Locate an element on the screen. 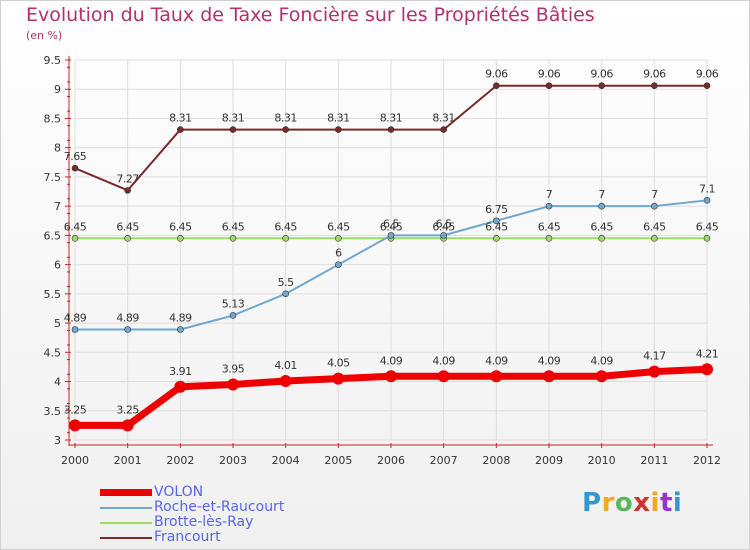 This screenshot has width=750, height=550. x-tick-label: 2002 is located at coordinates (180, 460).